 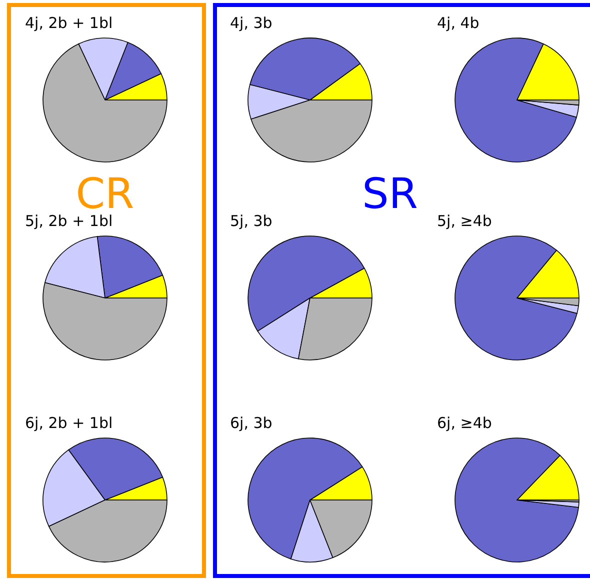 I want to click on chart-title: 6j, 2b + 1bl, so click(x=69, y=423).